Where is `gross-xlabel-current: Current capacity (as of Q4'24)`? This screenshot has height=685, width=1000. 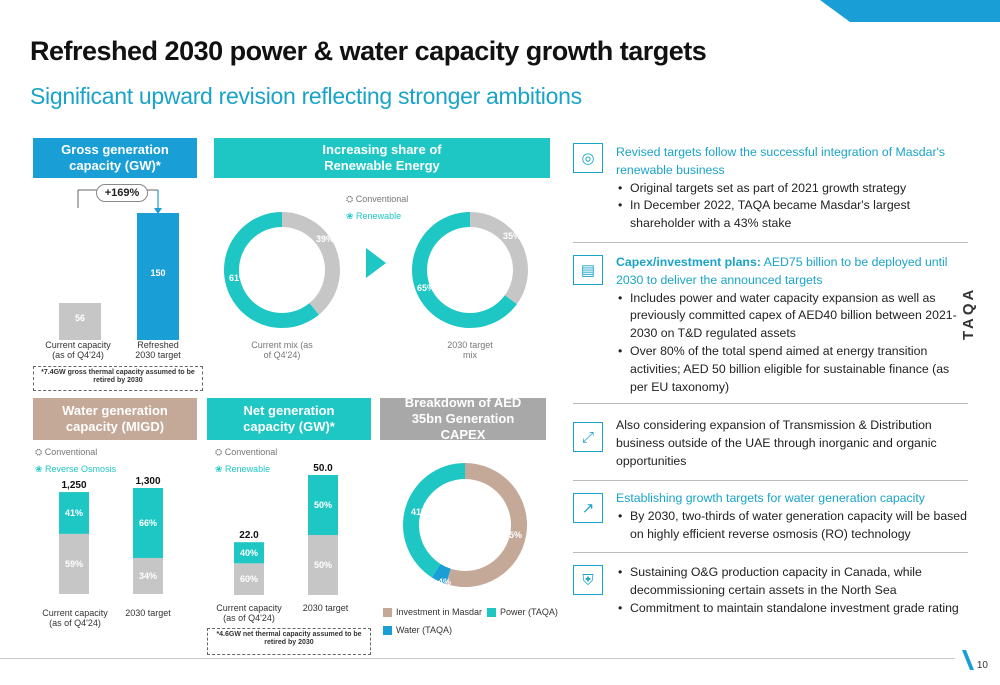
gross-xlabel-current: Current capacity (as of Q4'24) is located at coordinates (78, 350).